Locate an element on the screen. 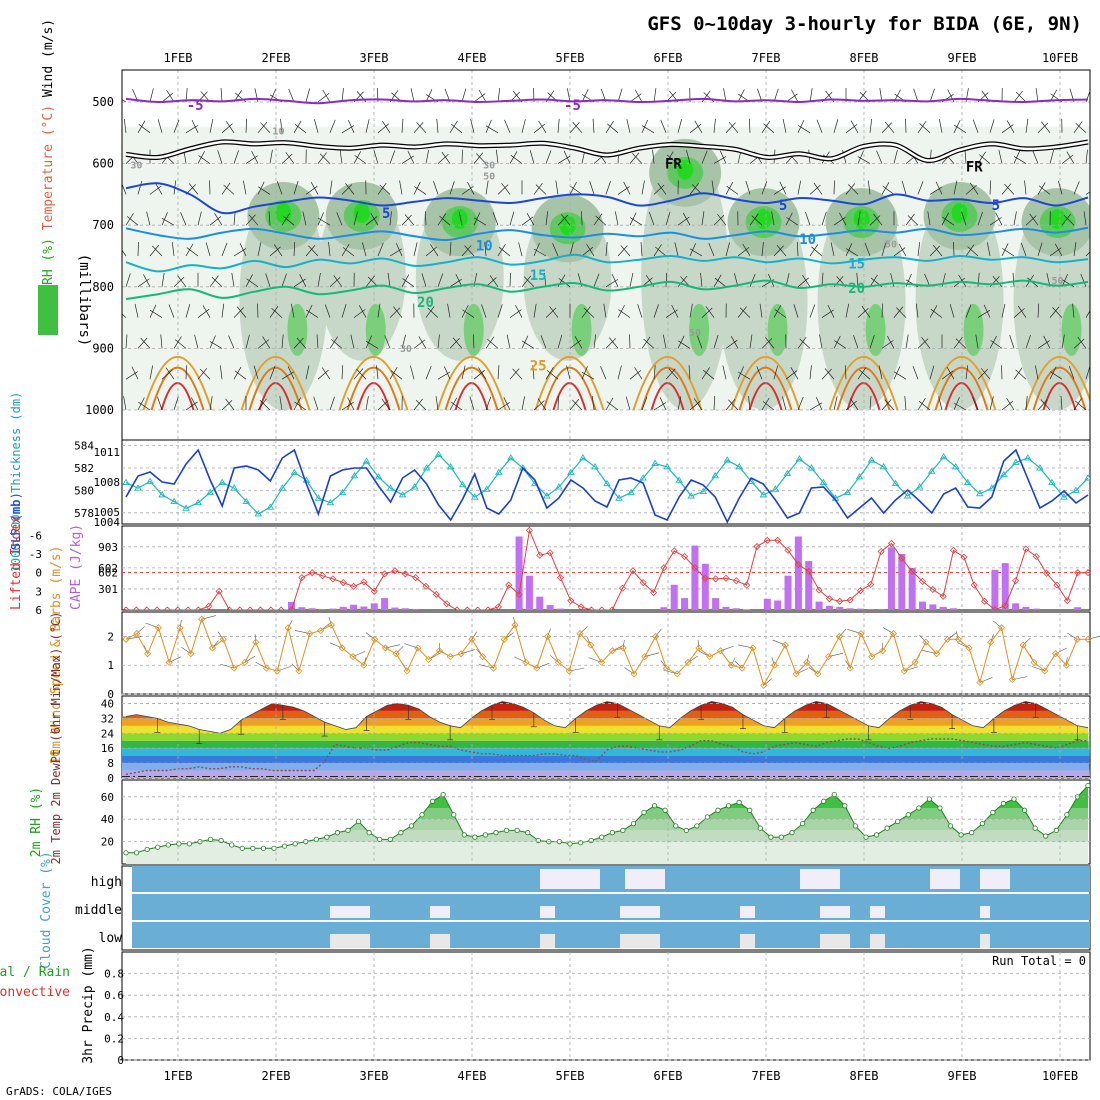 This screenshot has height=1100, width=1100. contour-label-19: 50 is located at coordinates (695, 333).